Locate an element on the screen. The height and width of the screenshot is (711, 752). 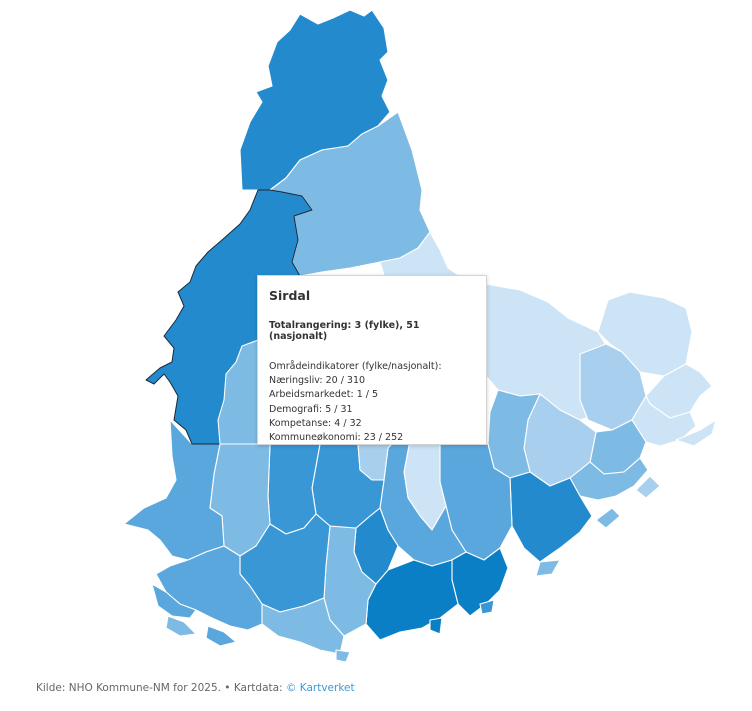
region-aseral is located at coordinates (238, 392).